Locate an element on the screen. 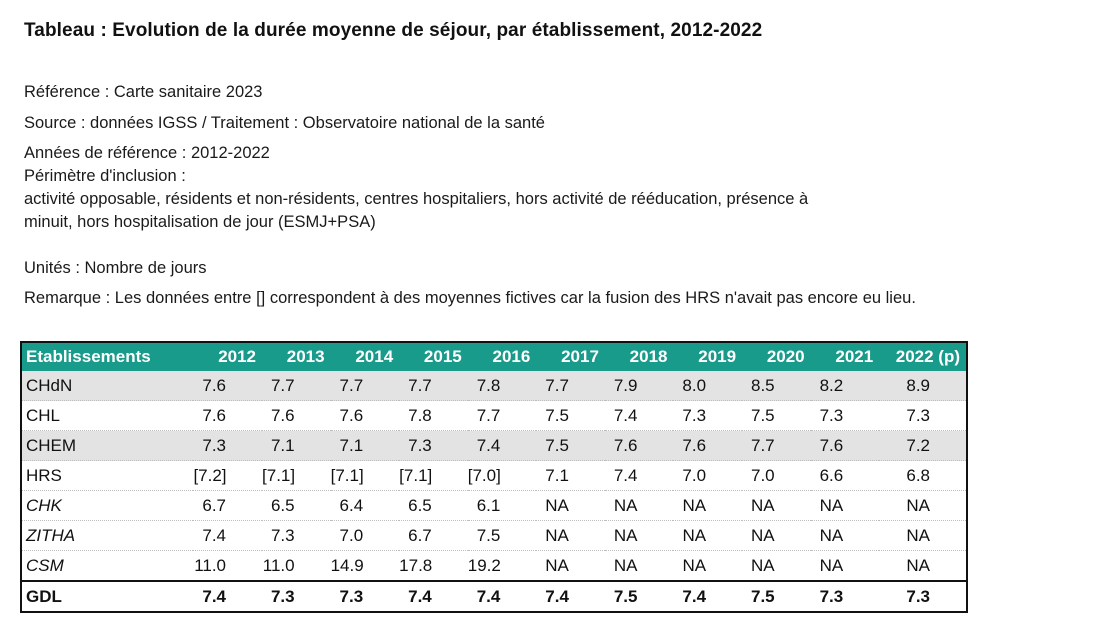 This screenshot has width=1109, height=643. row-label: HRS is located at coordinates (108, 475).